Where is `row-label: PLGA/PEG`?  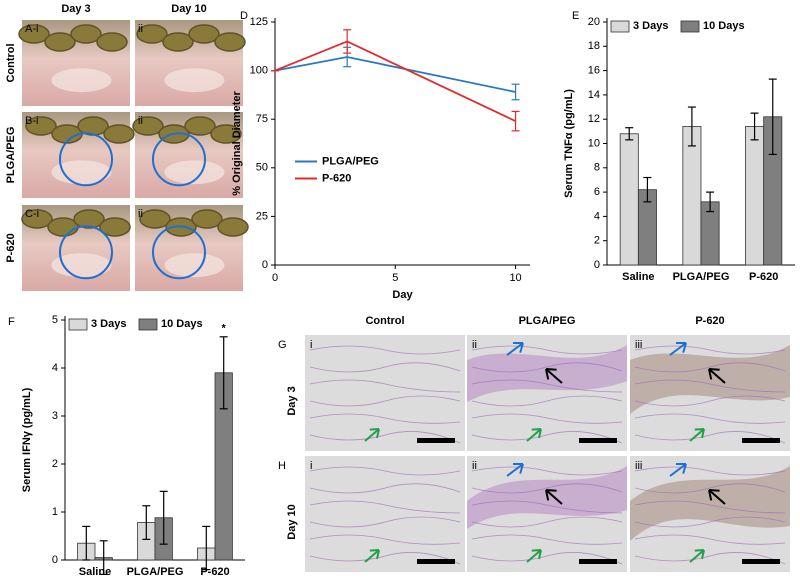
row-label: PLGA/PEG is located at coordinates (11, 155).